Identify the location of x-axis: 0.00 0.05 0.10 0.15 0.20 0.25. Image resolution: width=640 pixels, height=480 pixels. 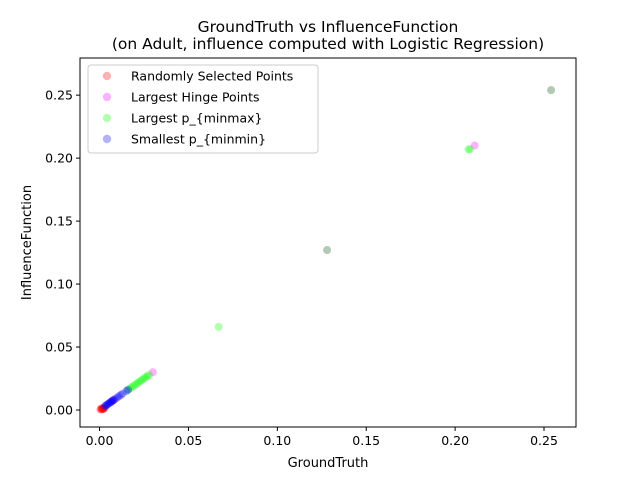
(322, 437).